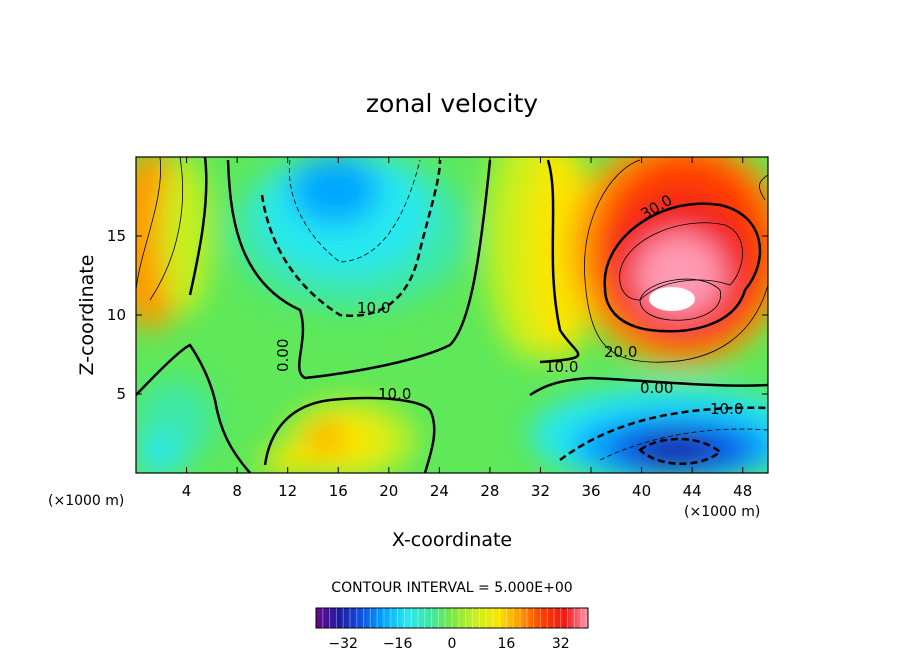 This screenshot has width=904, height=654. Describe the element at coordinates (338, 491) in the screenshot. I see `x-tick-label: 16` at that location.